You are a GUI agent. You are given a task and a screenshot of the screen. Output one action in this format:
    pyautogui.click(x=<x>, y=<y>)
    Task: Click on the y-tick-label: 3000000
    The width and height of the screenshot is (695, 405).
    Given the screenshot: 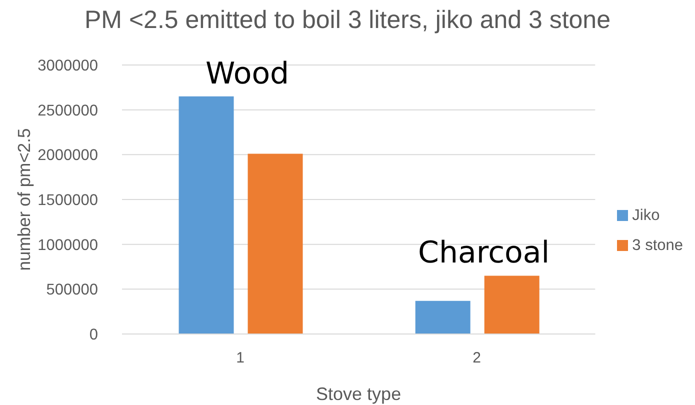 What is the action you would take?
    pyautogui.click(x=68, y=66)
    